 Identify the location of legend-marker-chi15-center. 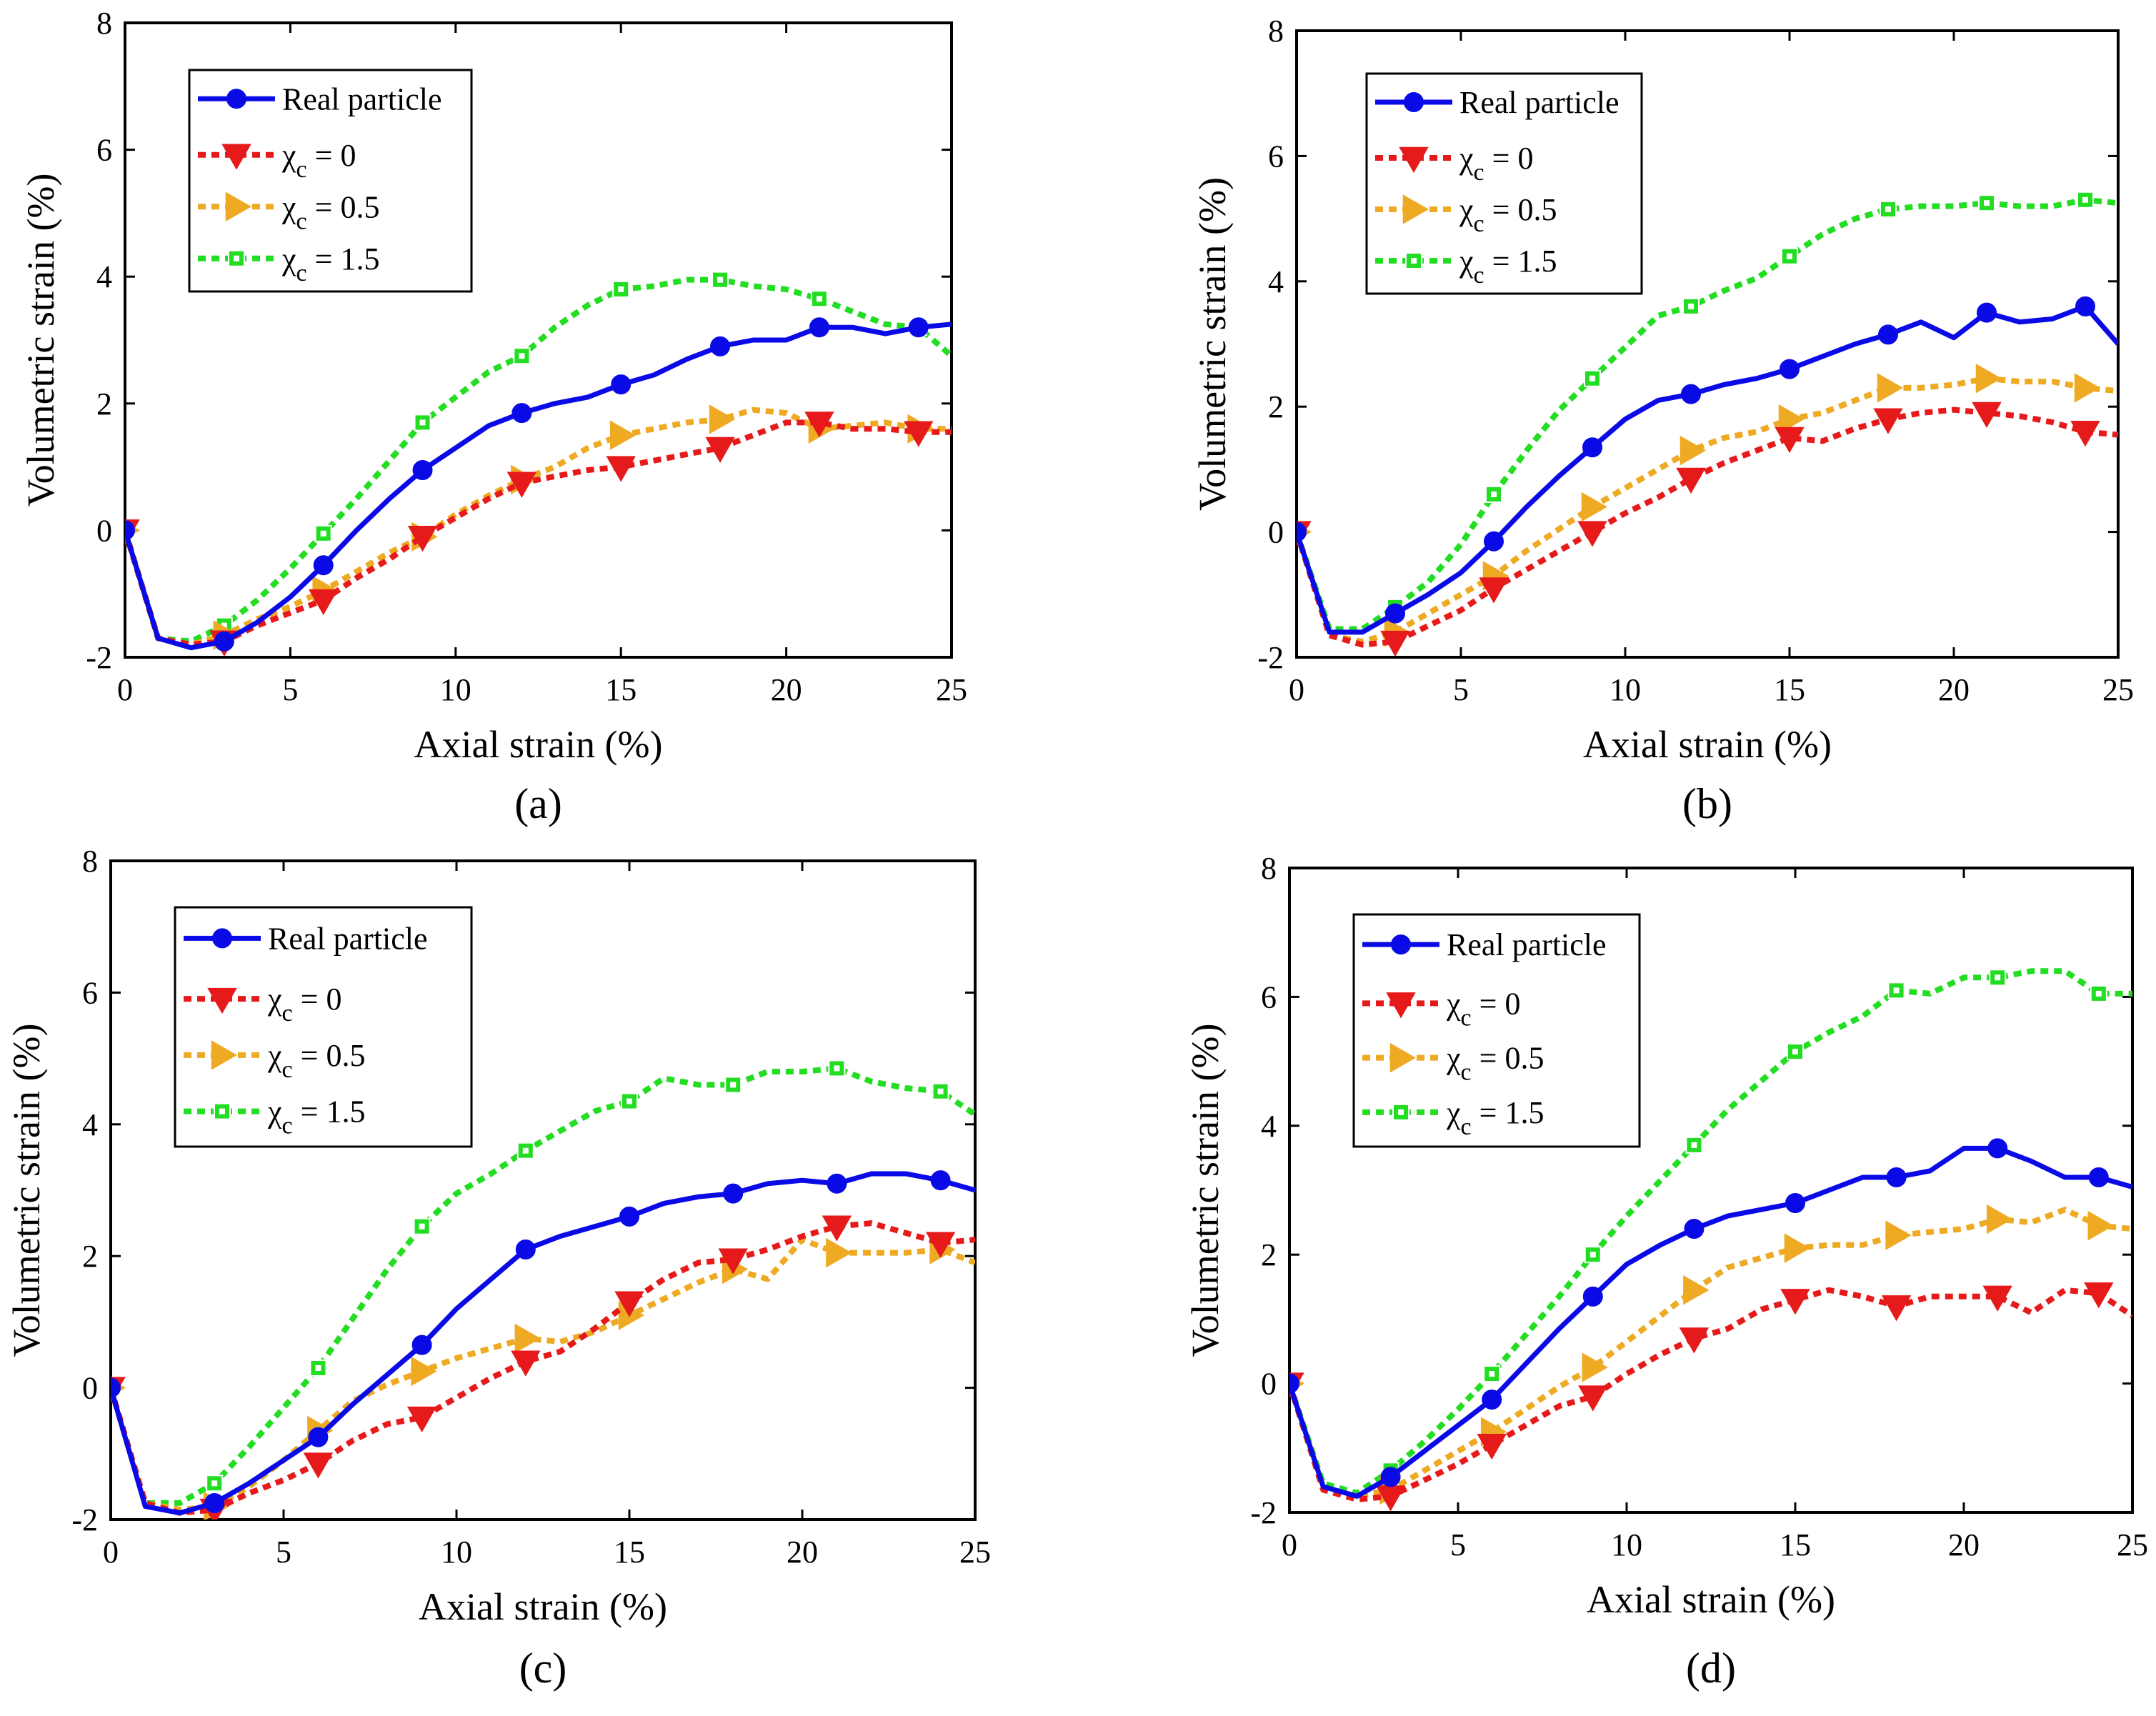
(1414, 261).